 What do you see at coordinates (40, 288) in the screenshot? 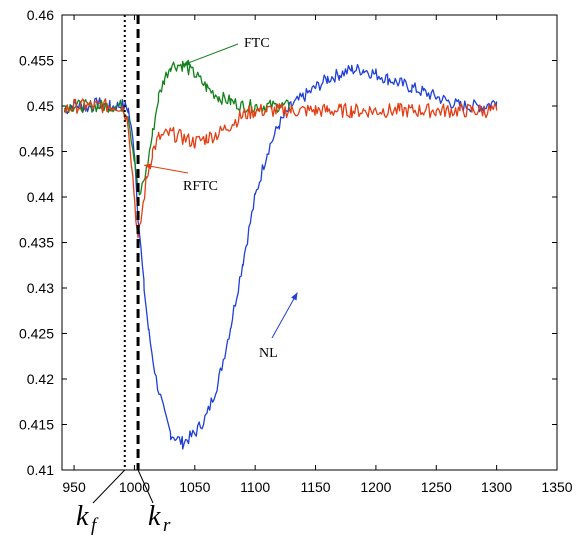
I see `y-tick-label: 0.43` at bounding box center [40, 288].